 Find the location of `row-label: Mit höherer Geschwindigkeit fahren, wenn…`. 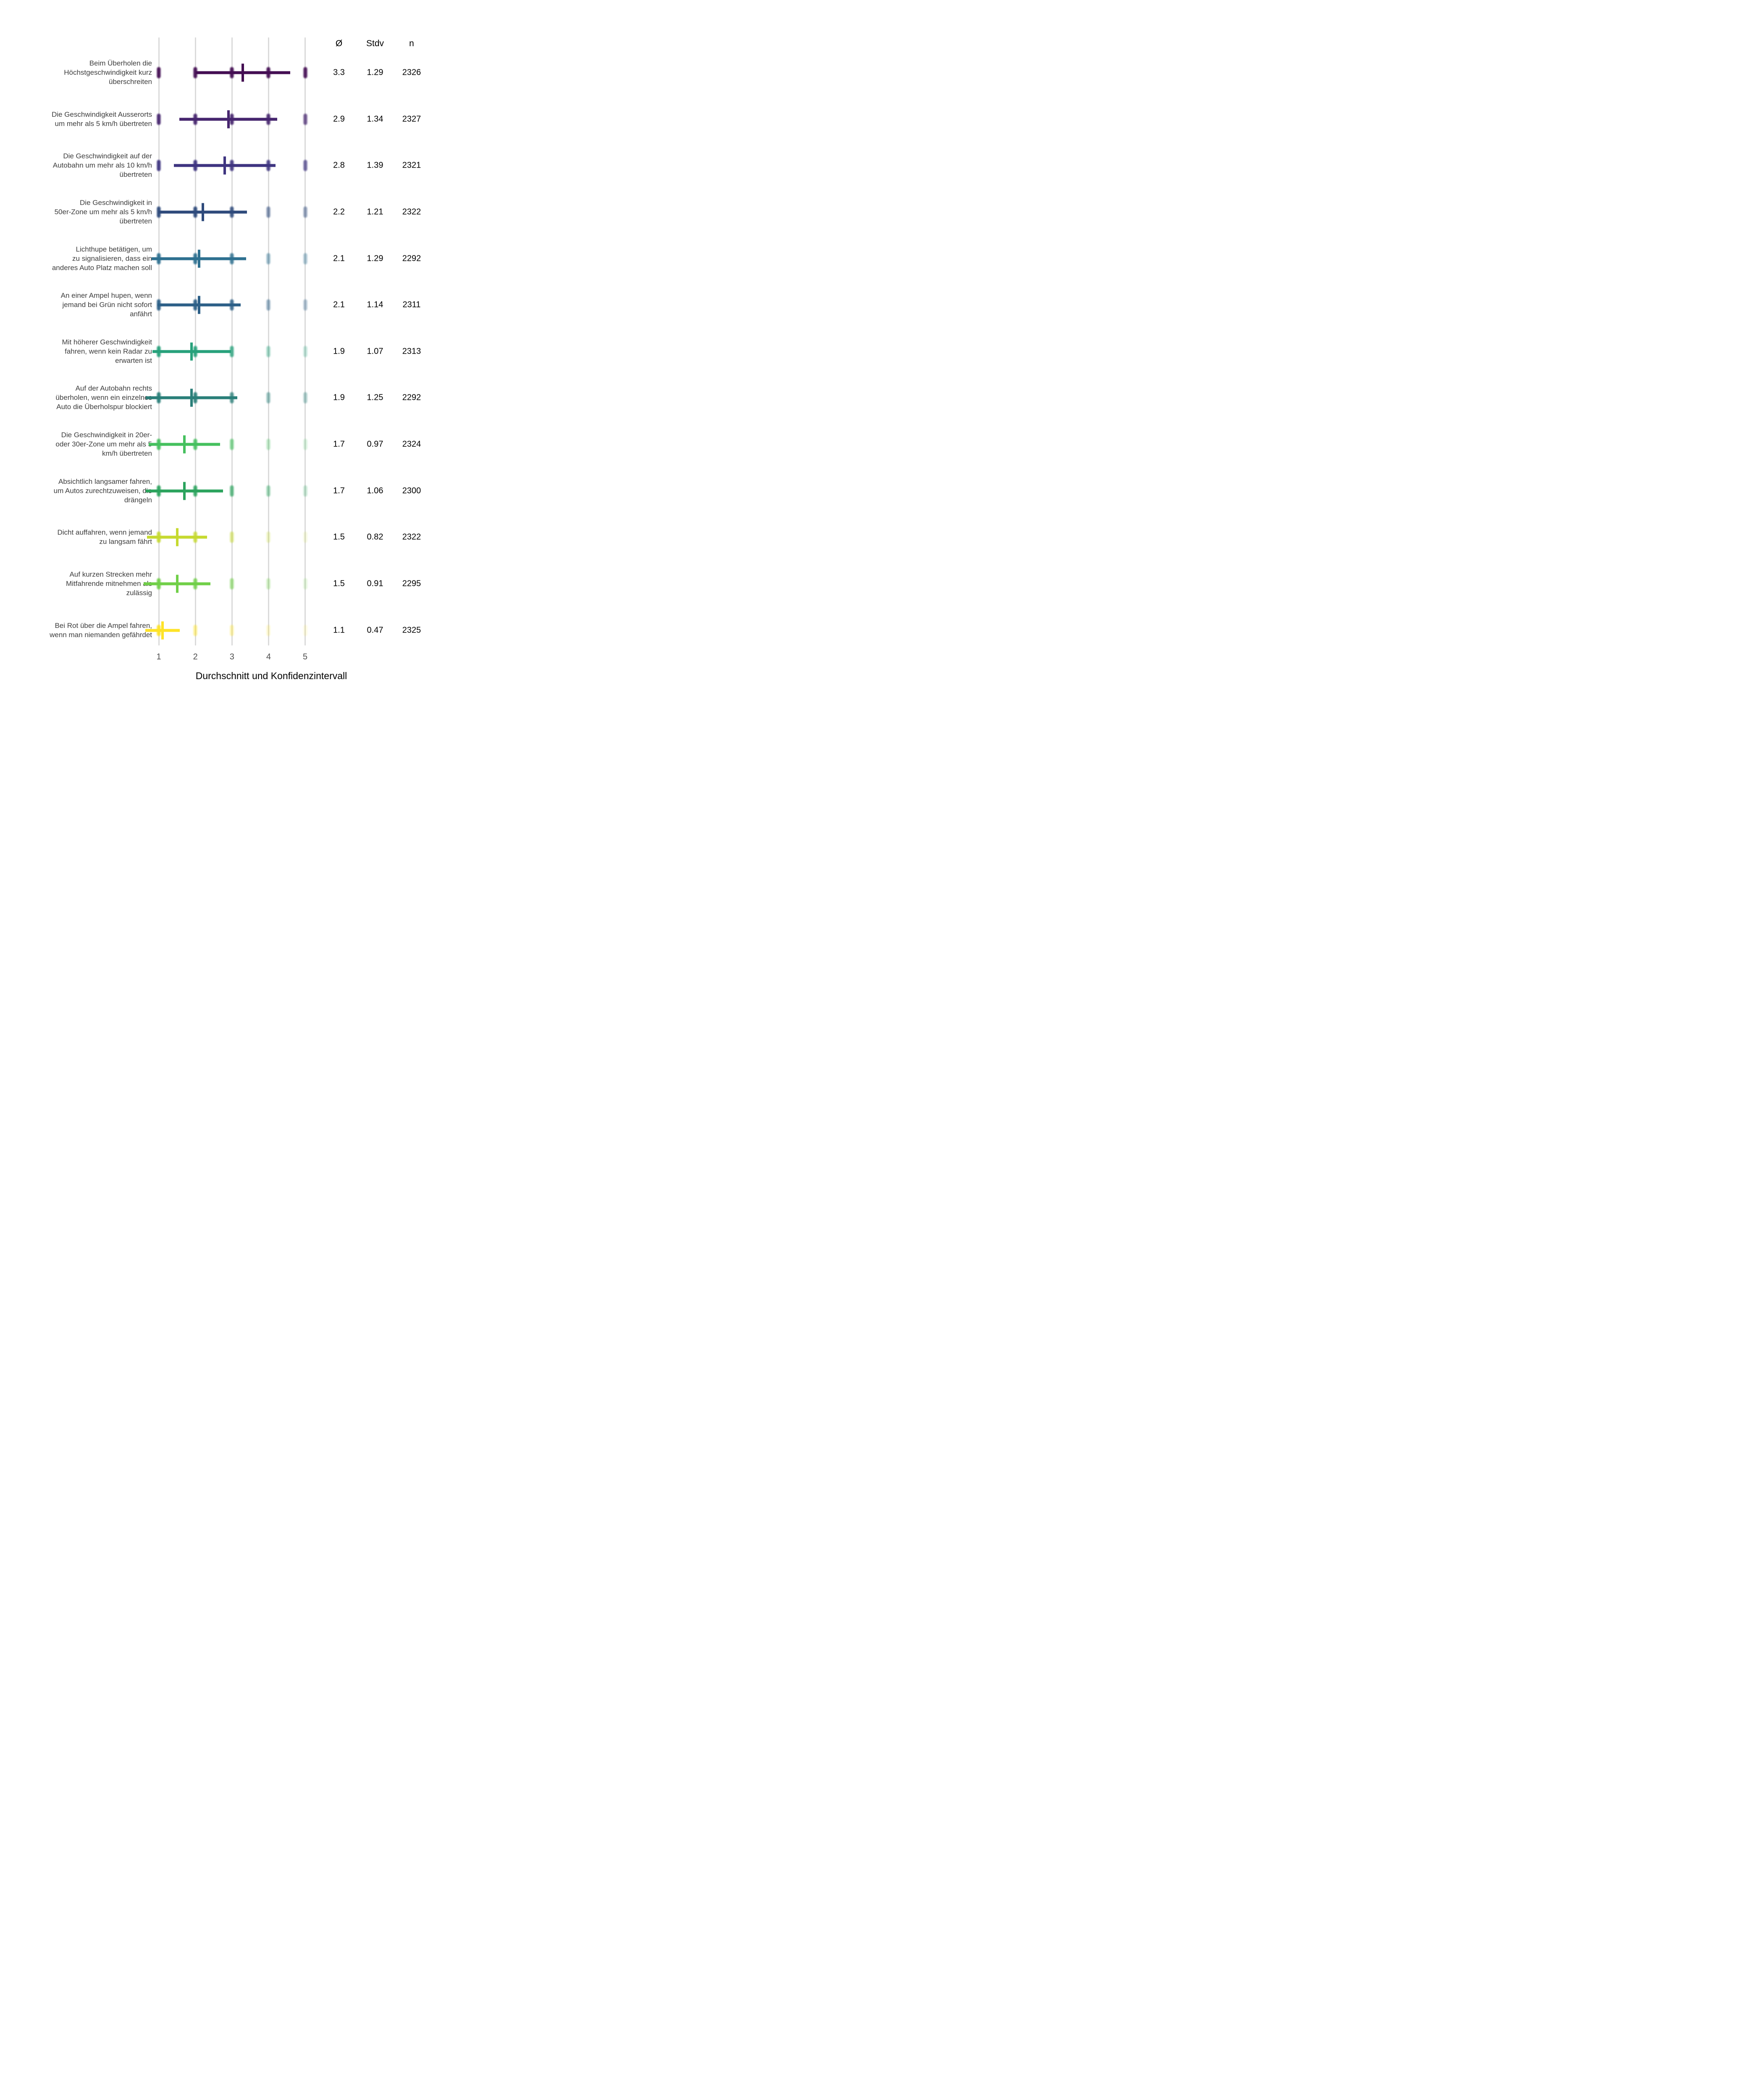

row-label: Mit höherer Geschwindigkeit fahren, wenn… is located at coordinates (107, 351).